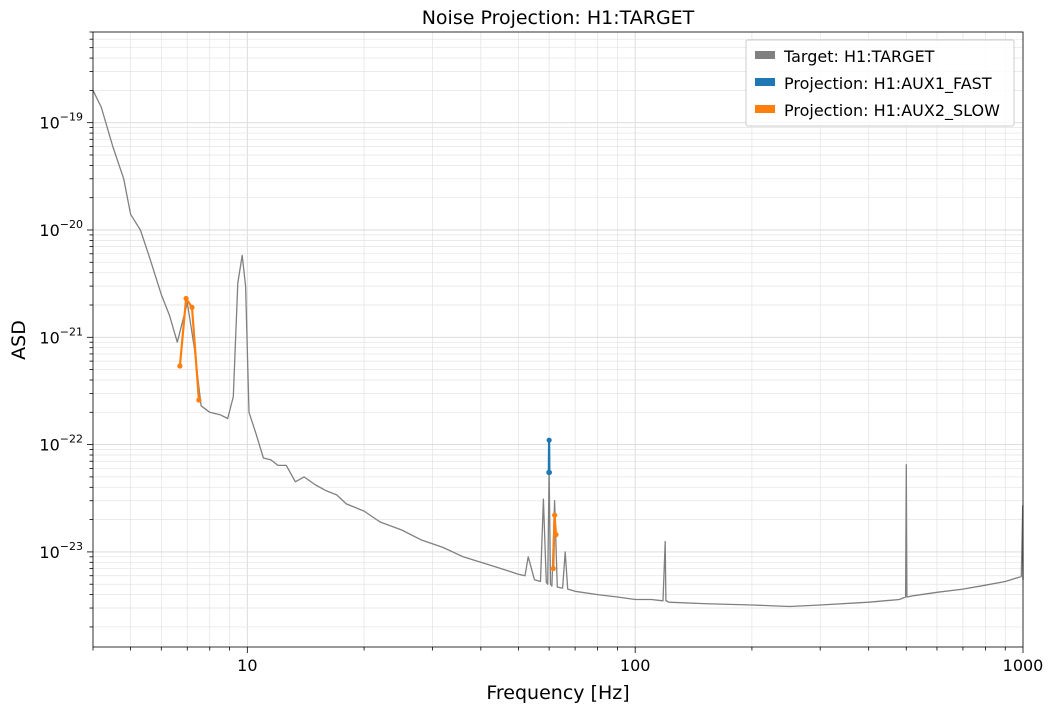 Image resolution: width=1054 pixels, height=712 pixels. What do you see at coordinates (61, 551) in the screenshot?
I see `y-tick-label: 10−23` at bounding box center [61, 551].